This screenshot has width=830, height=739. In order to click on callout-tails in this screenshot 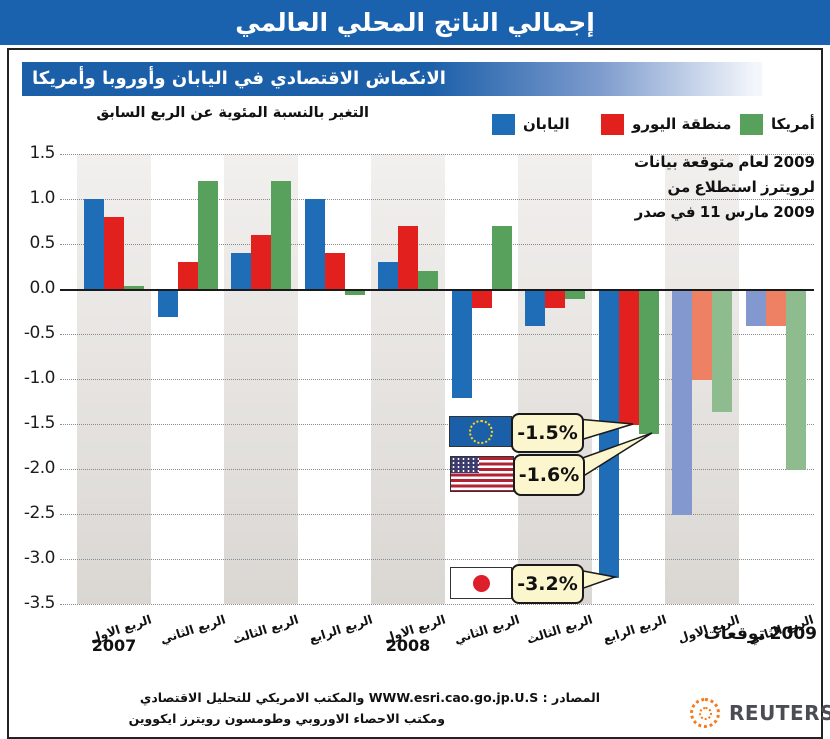, I will do `click(614, 505)`.